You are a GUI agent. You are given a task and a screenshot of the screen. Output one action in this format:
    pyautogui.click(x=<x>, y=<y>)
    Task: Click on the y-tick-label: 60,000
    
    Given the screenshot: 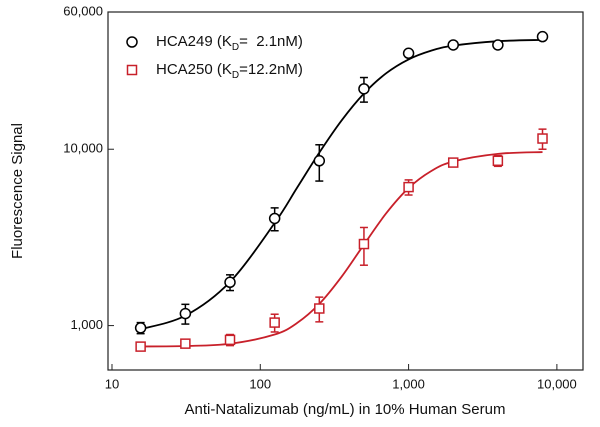 What is the action you would take?
    pyautogui.click(x=83, y=10)
    